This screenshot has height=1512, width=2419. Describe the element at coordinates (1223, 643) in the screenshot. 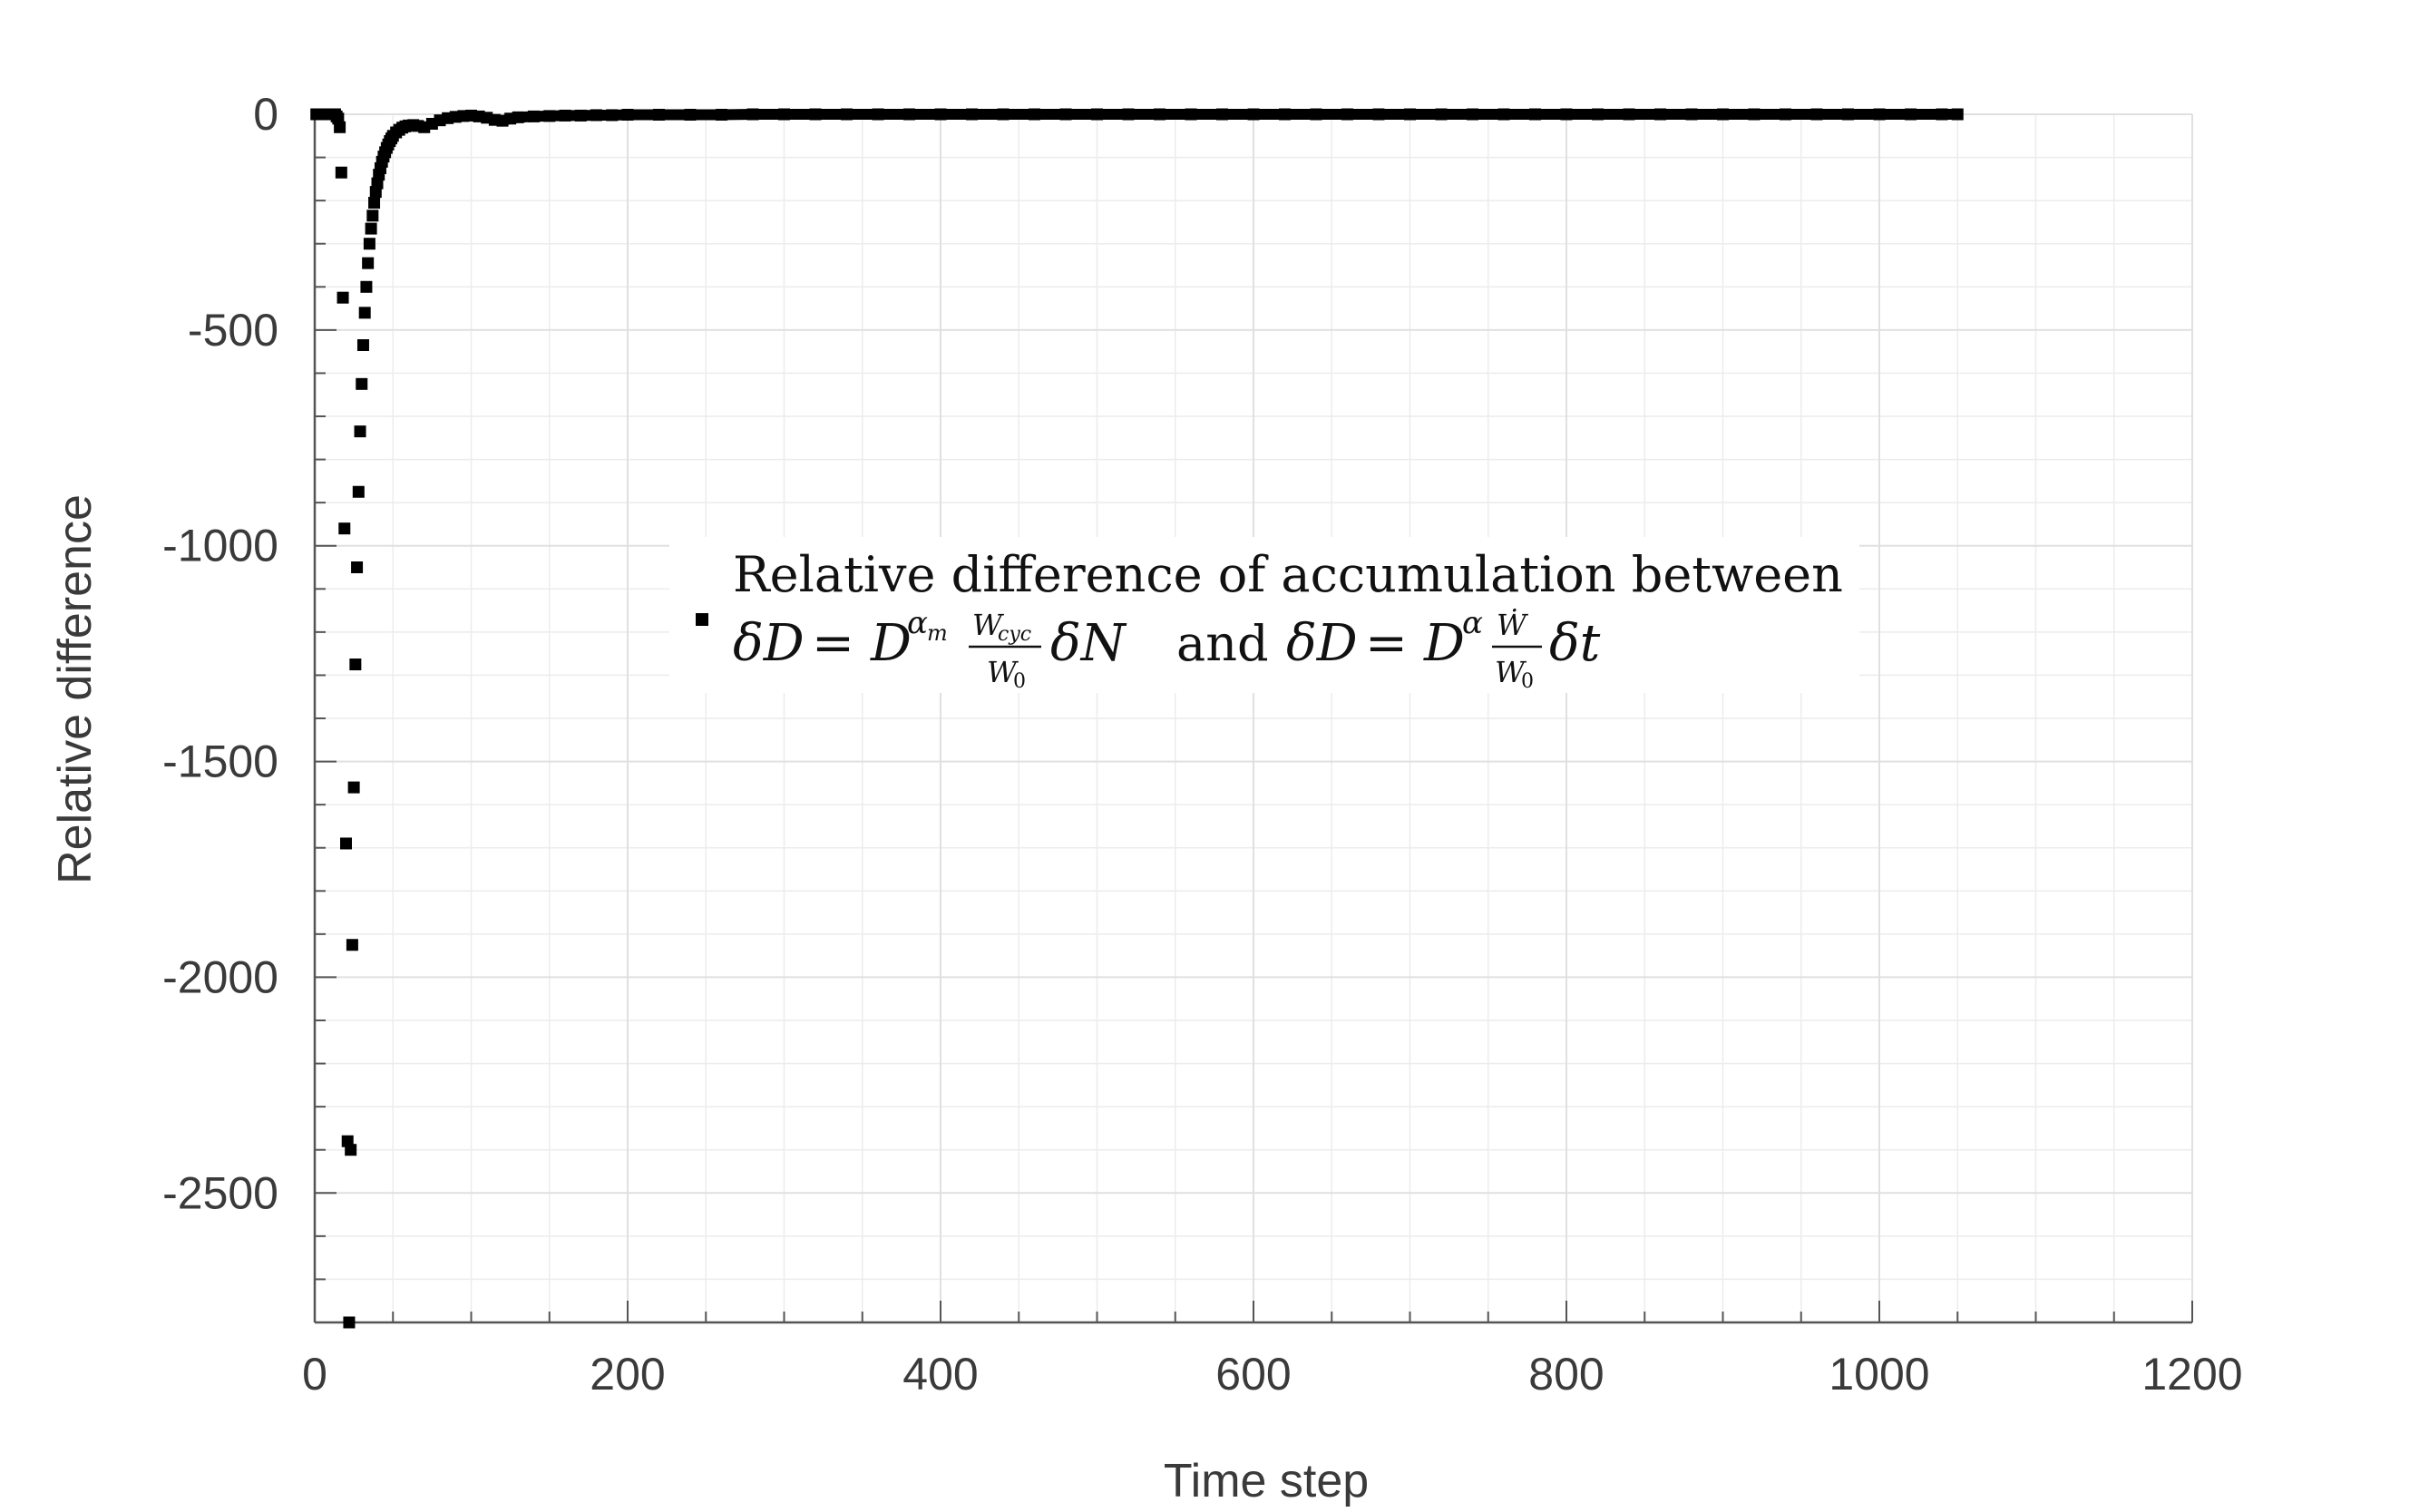

I see `legend-connector: and` at that location.